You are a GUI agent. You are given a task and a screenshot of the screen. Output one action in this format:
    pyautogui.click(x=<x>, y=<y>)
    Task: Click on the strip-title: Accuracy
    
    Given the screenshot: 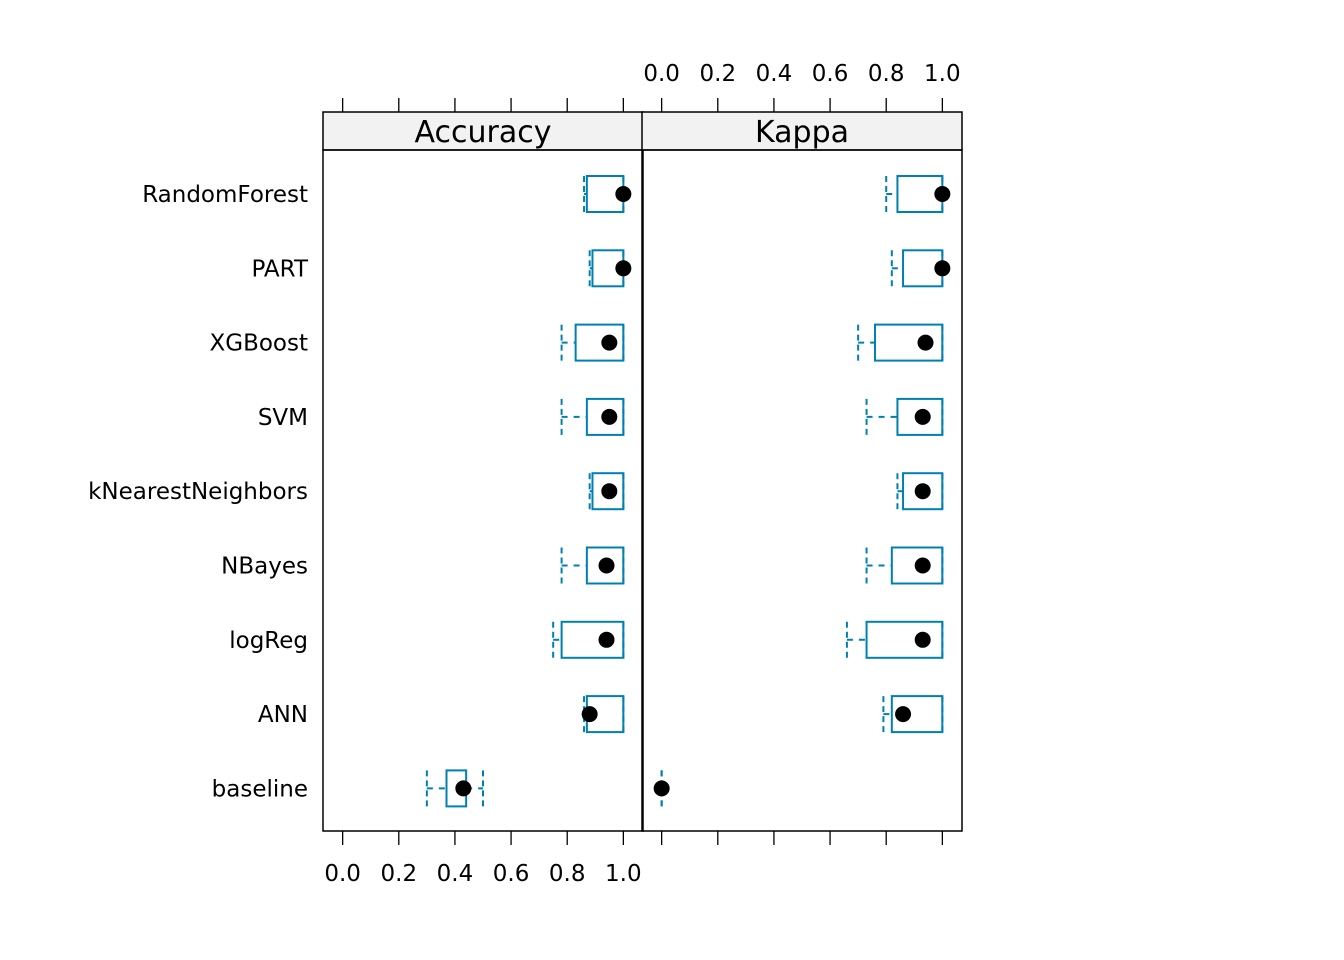 What is the action you would take?
    pyautogui.click(x=483, y=132)
    